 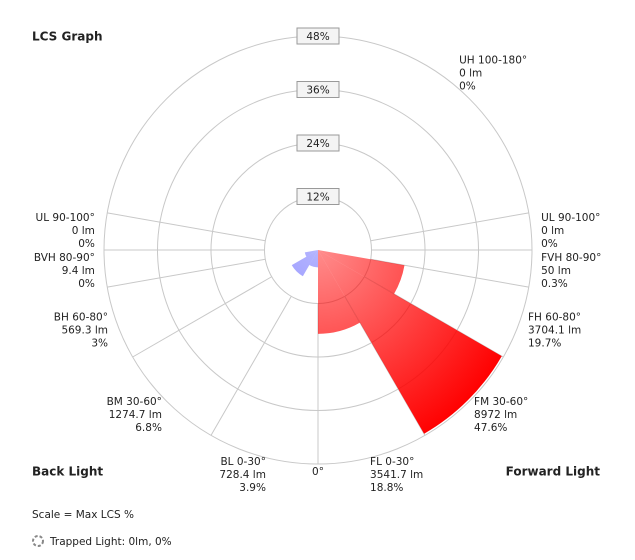 I want to click on trapped-light: Trapped Light: 0lm, 0%, so click(x=110, y=542).